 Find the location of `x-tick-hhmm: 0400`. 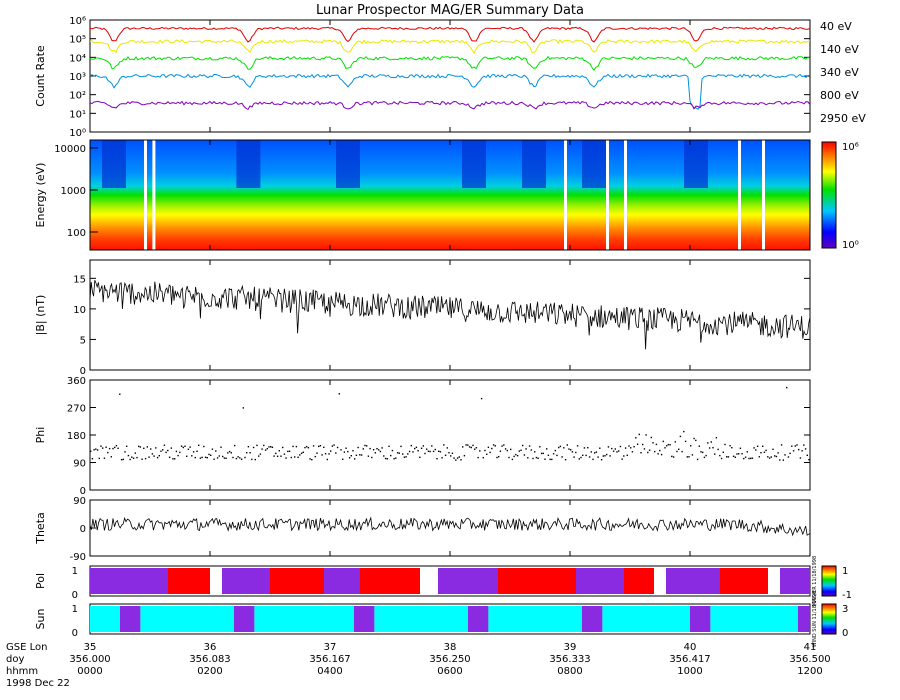

x-tick-hhmm: 0400 is located at coordinates (329, 671).